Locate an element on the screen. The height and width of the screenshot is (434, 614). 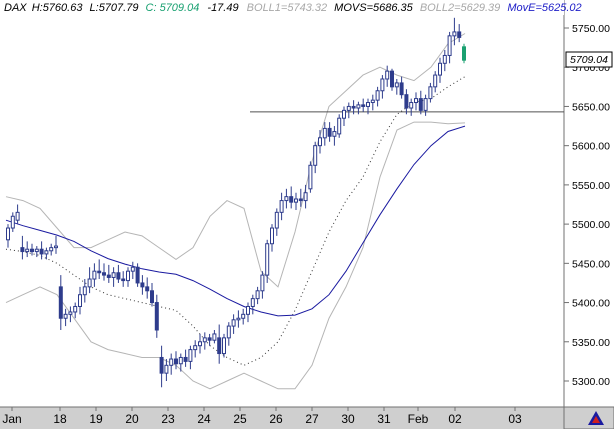
x-tick-label: 31 is located at coordinates (384, 419).